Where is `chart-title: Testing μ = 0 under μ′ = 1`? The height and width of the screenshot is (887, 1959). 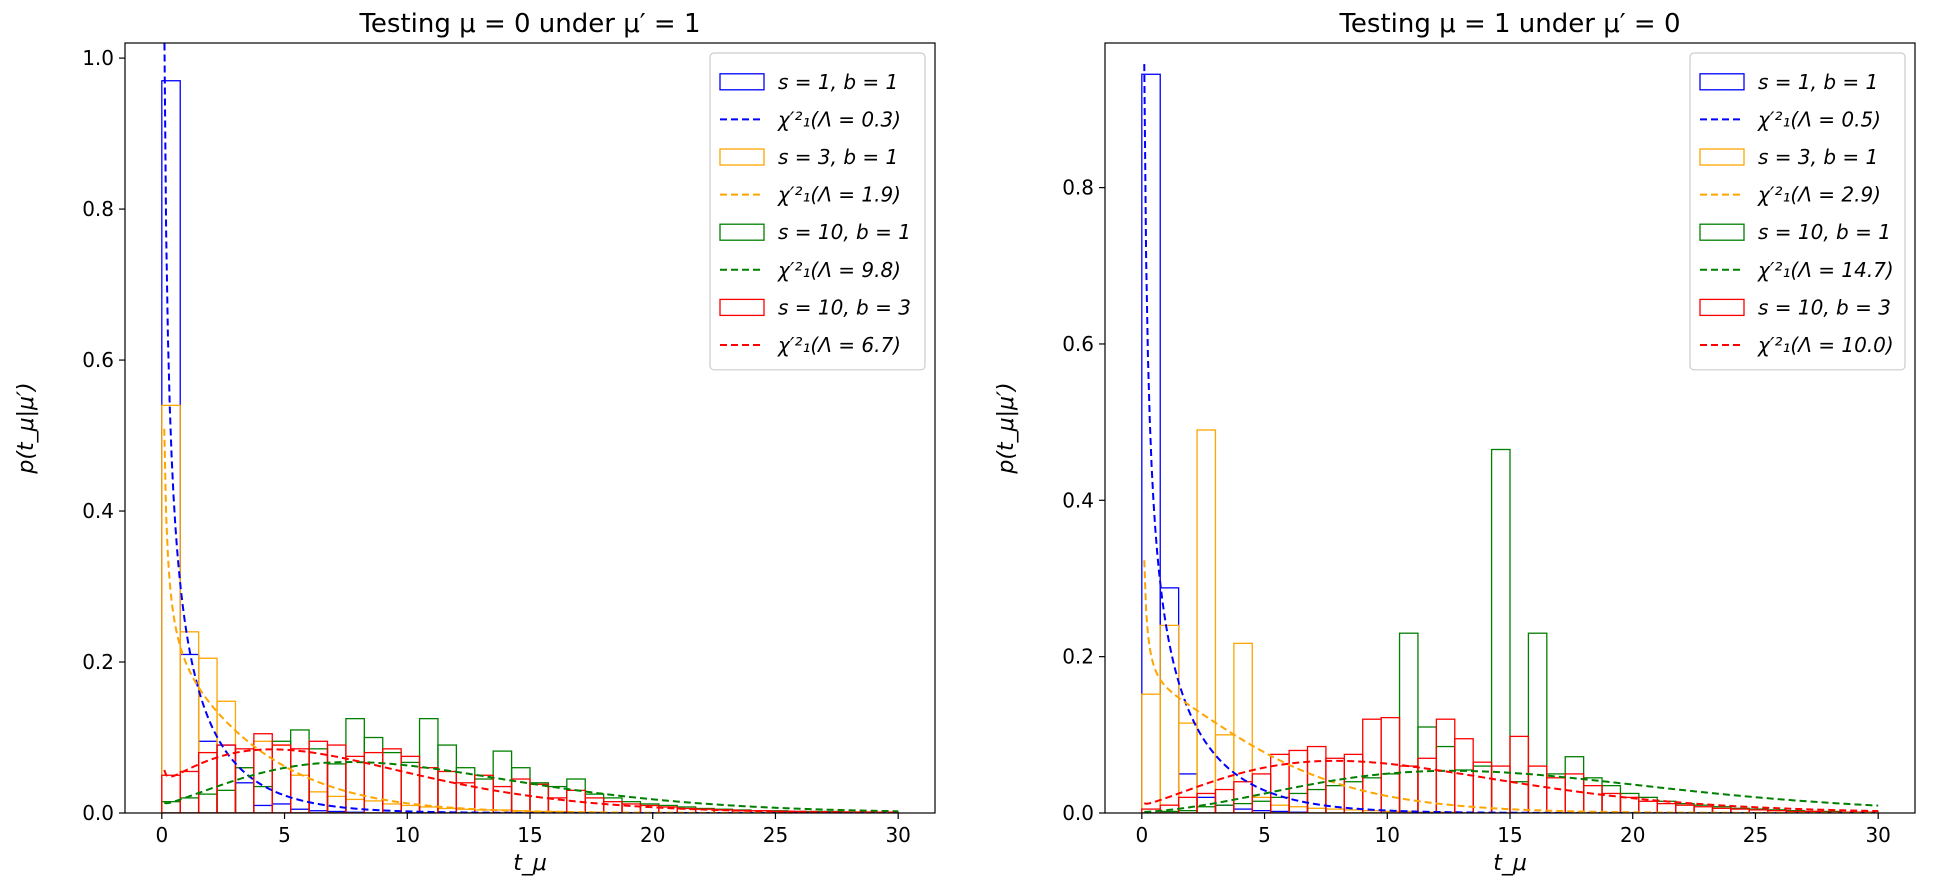 chart-title: Testing μ = 0 under μ′ = 1 is located at coordinates (529, 24).